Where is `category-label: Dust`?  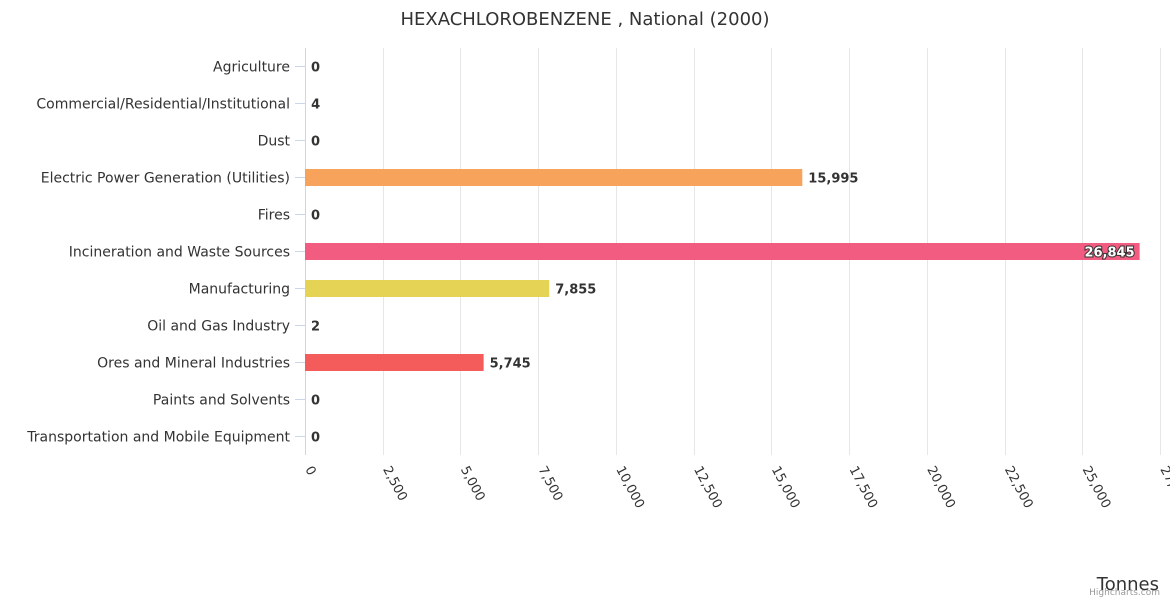 category-label: Dust is located at coordinates (274, 142).